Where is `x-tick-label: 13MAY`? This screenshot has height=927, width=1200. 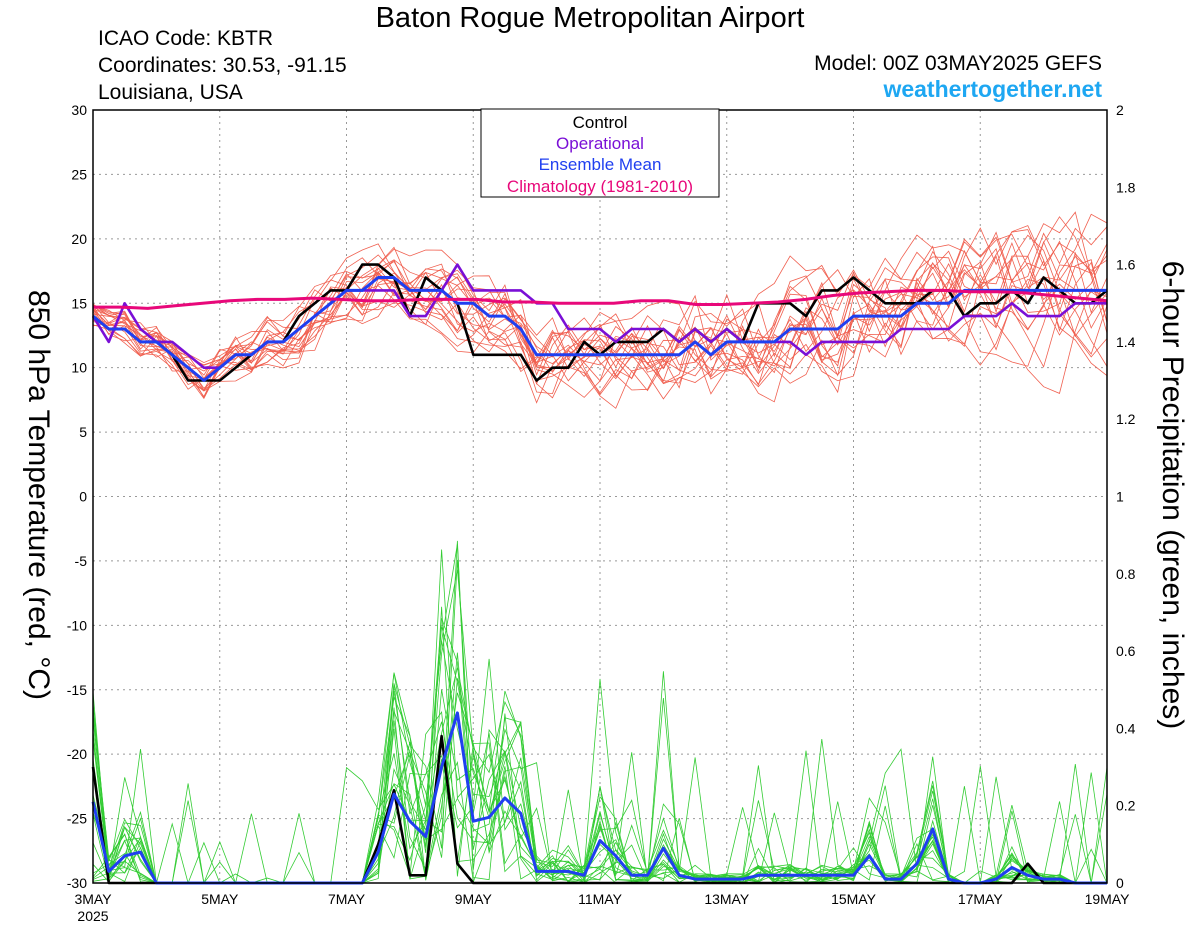
x-tick-label: 13MAY is located at coordinates (727, 899).